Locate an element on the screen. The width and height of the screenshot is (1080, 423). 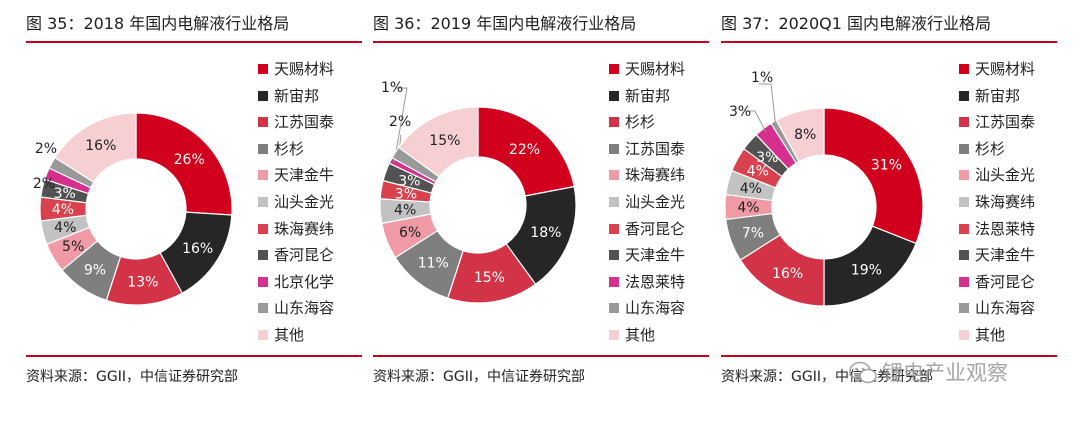
data-label-5: 5% is located at coordinates (73, 247).